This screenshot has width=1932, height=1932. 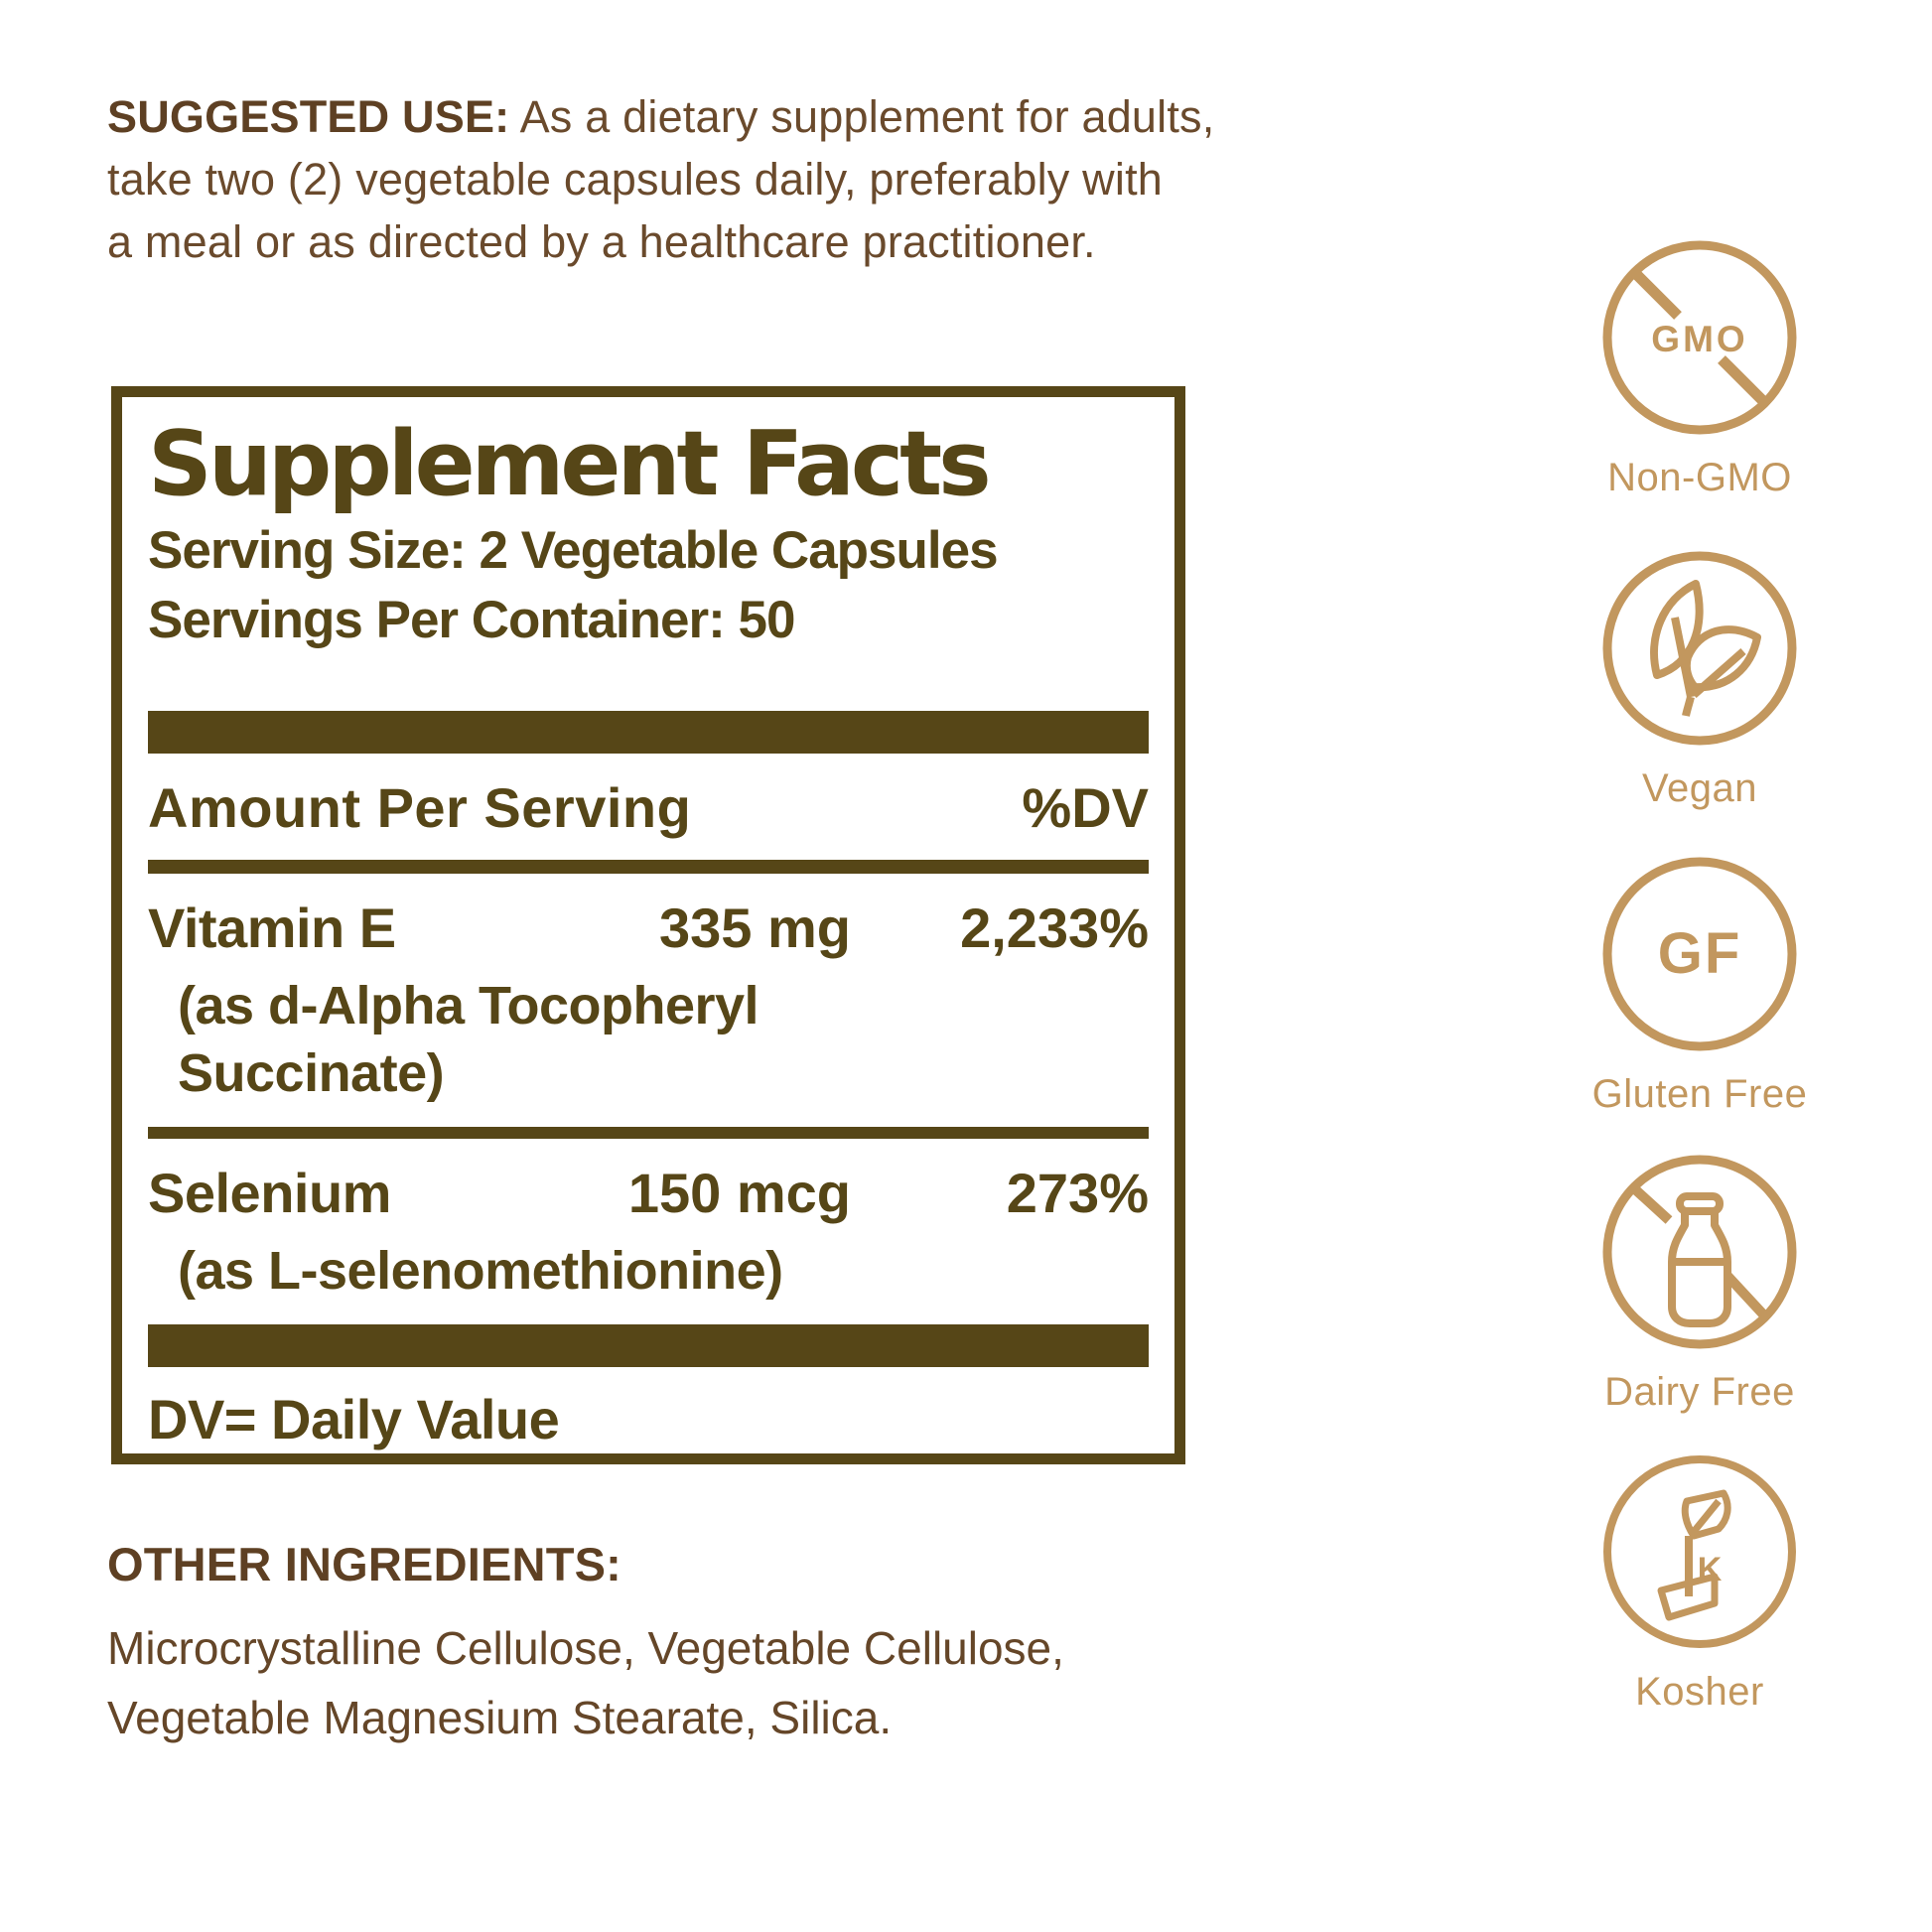 I want to click on nutrient-name: Selenium, so click(x=269, y=1193).